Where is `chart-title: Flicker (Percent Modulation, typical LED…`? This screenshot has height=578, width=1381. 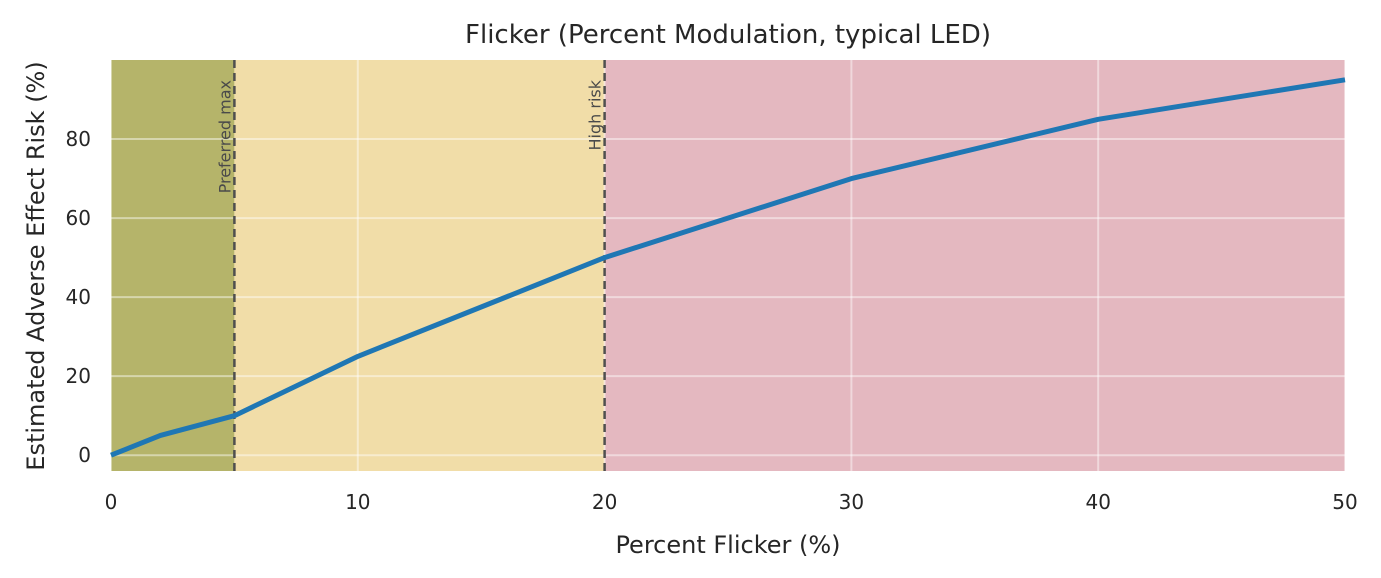
chart-title: Flicker (Percent Modulation, typical LED… is located at coordinates (728, 35).